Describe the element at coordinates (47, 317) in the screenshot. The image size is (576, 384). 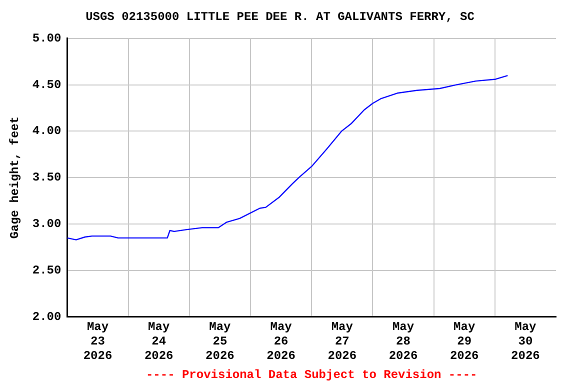
I see `y-tick-label: 2.00` at that location.